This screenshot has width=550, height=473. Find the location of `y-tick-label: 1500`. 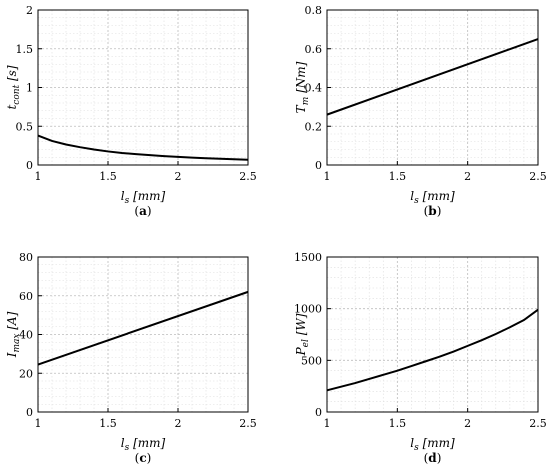

y-tick-label: 1500 is located at coordinates (308, 257).